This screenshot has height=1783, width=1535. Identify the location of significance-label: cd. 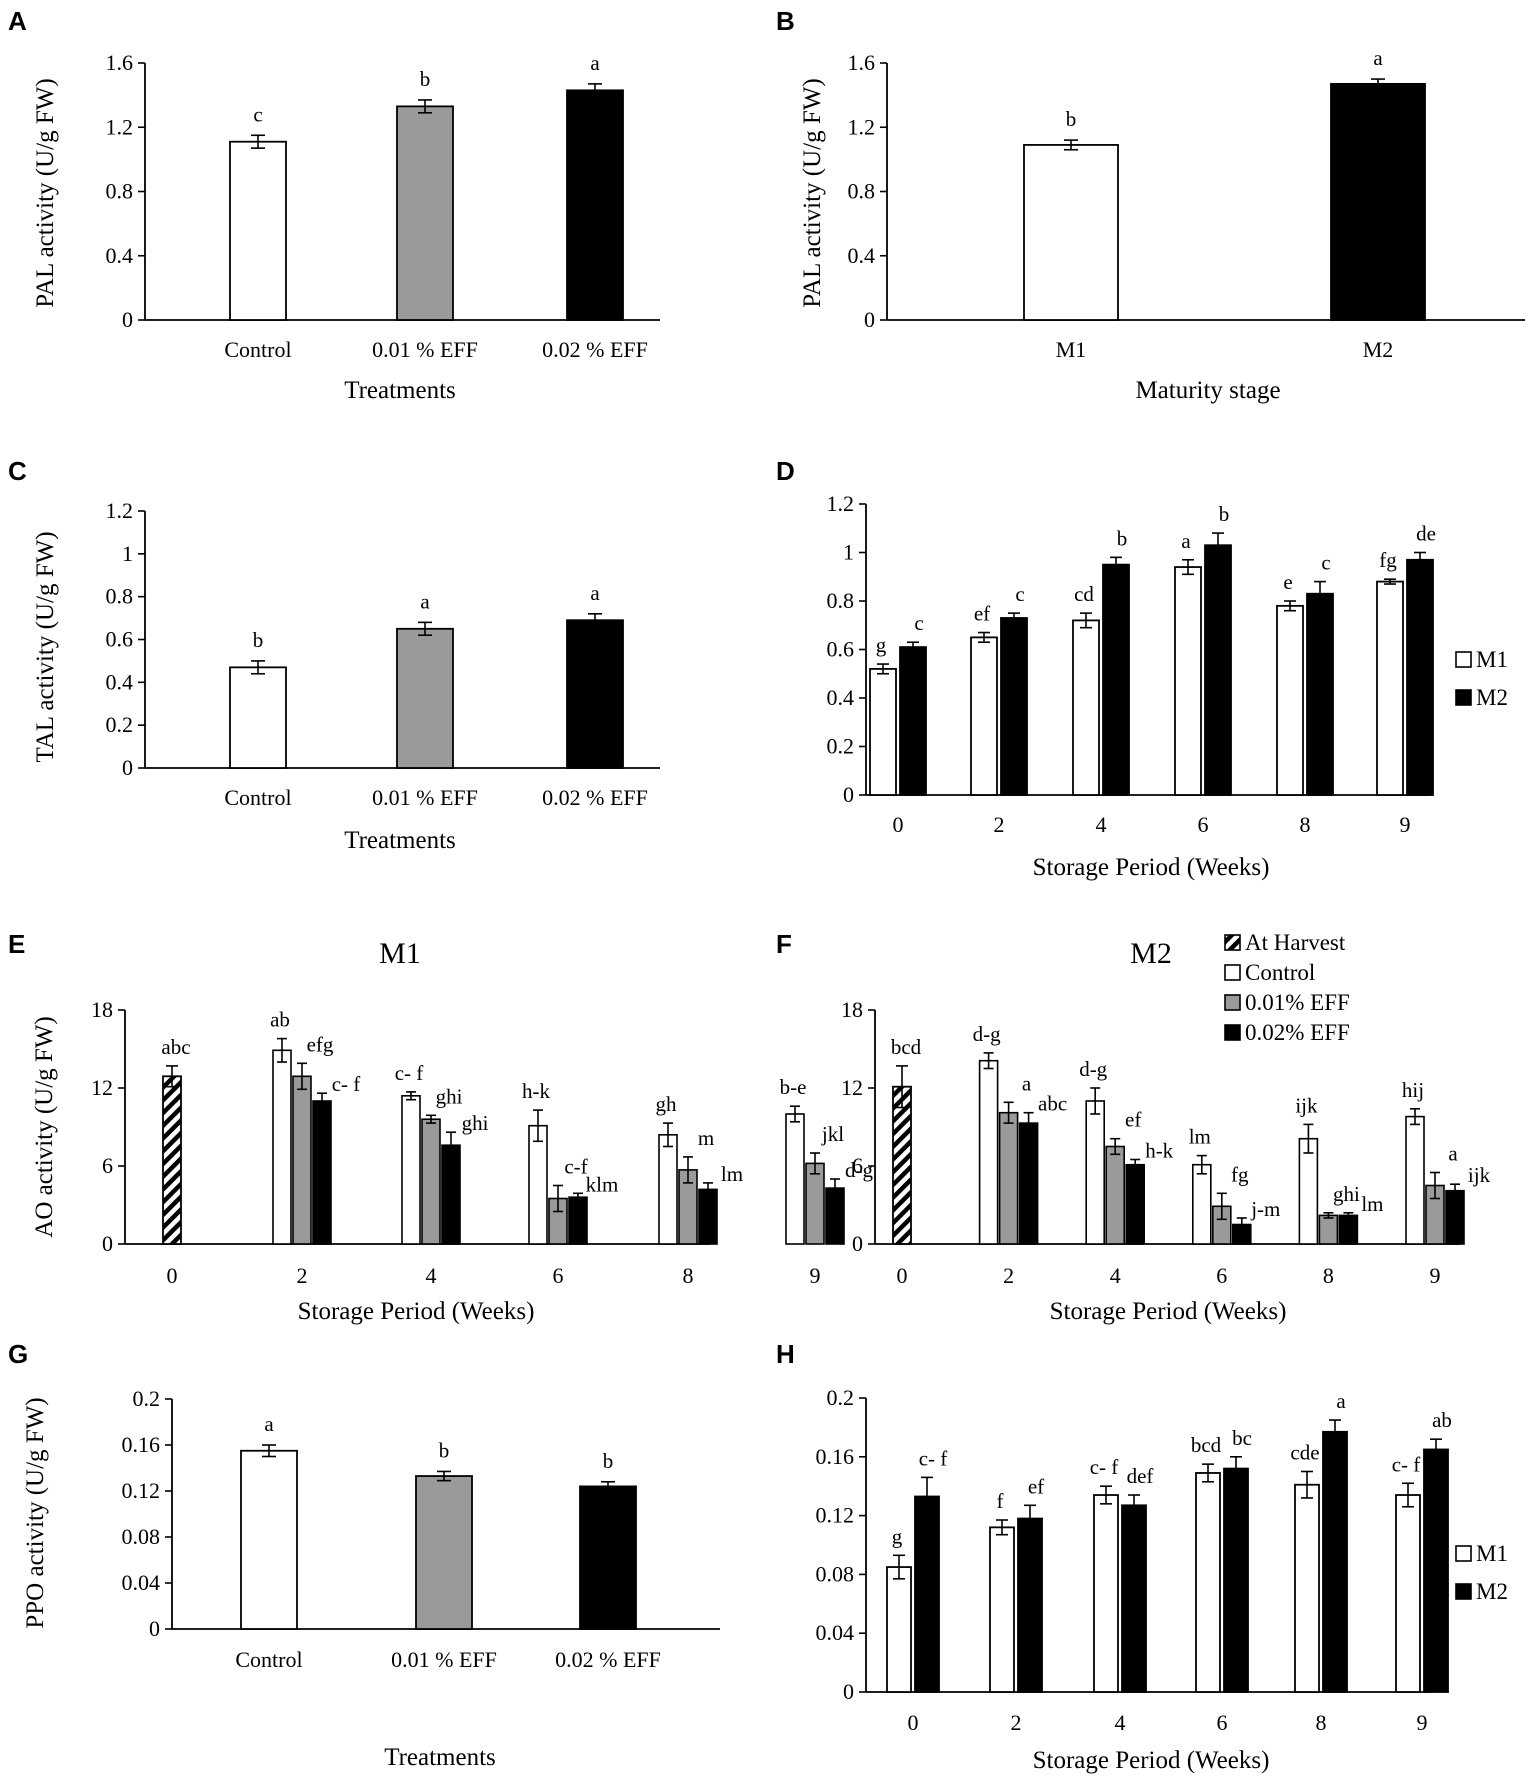
(1084, 594).